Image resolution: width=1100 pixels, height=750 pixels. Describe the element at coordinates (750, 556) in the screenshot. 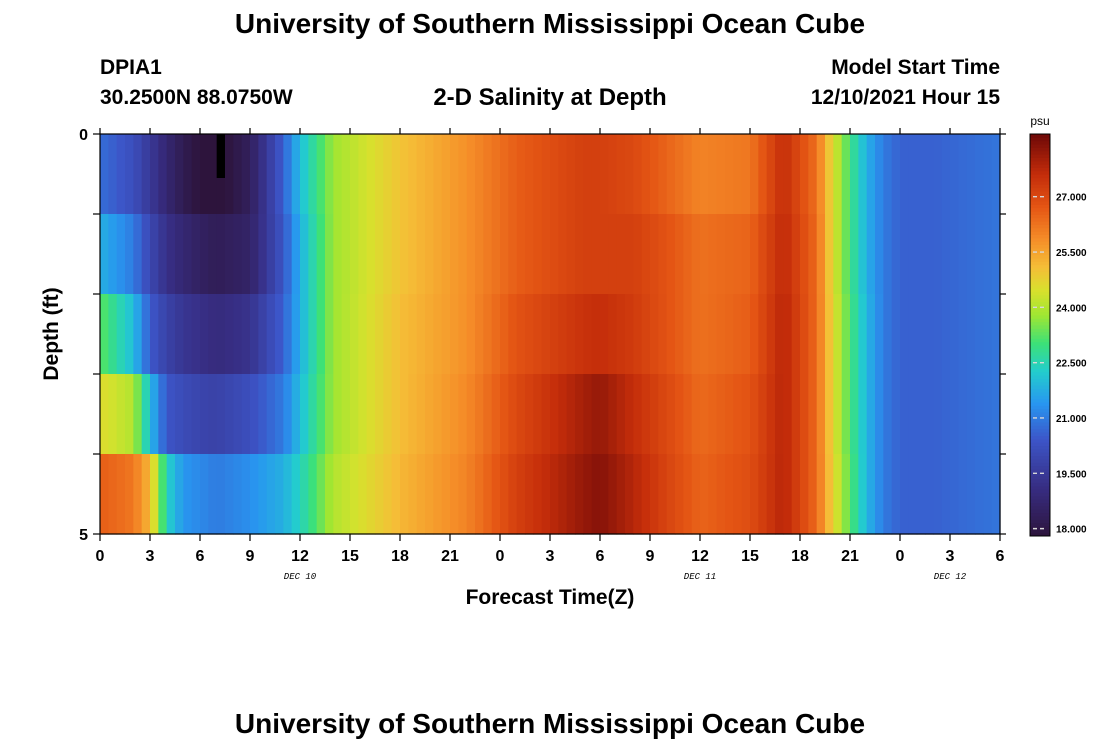

I see `x-tick-label: 15` at that location.